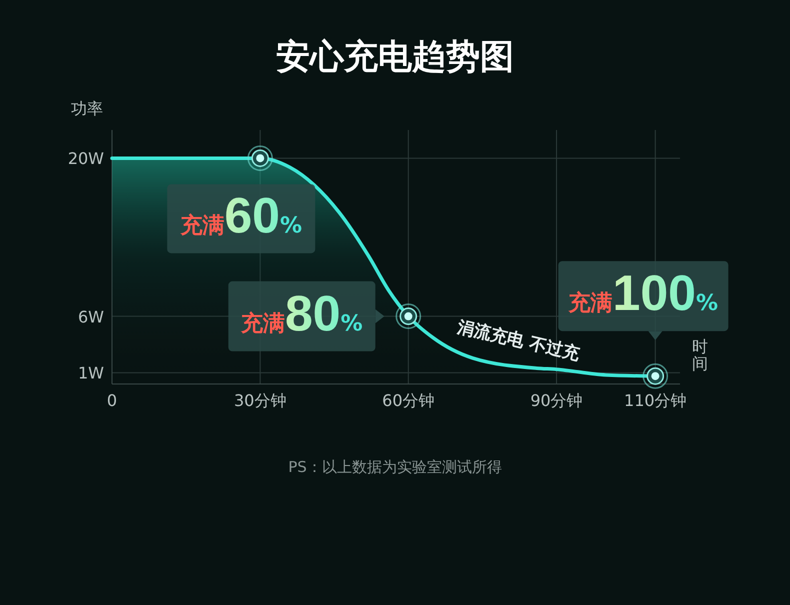  What do you see at coordinates (260, 400) in the screenshot?
I see `x-tick-label: 30分钟` at bounding box center [260, 400].